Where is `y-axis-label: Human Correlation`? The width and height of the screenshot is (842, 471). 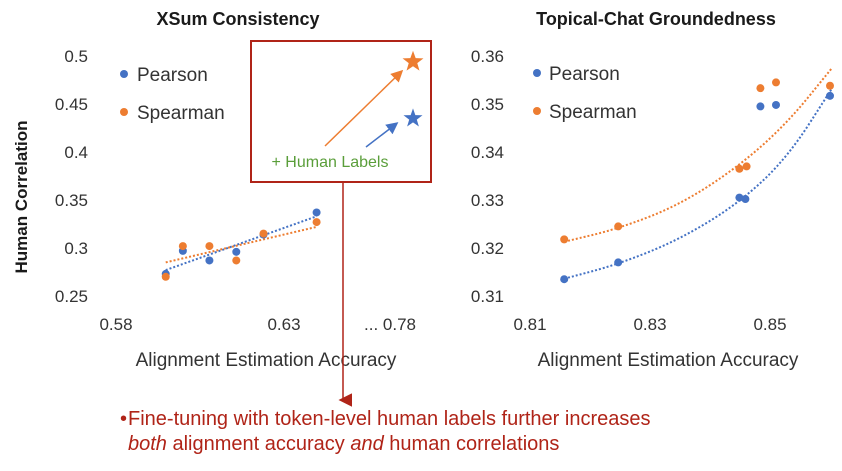 y-axis-label: Human Correlation is located at coordinates (21, 196).